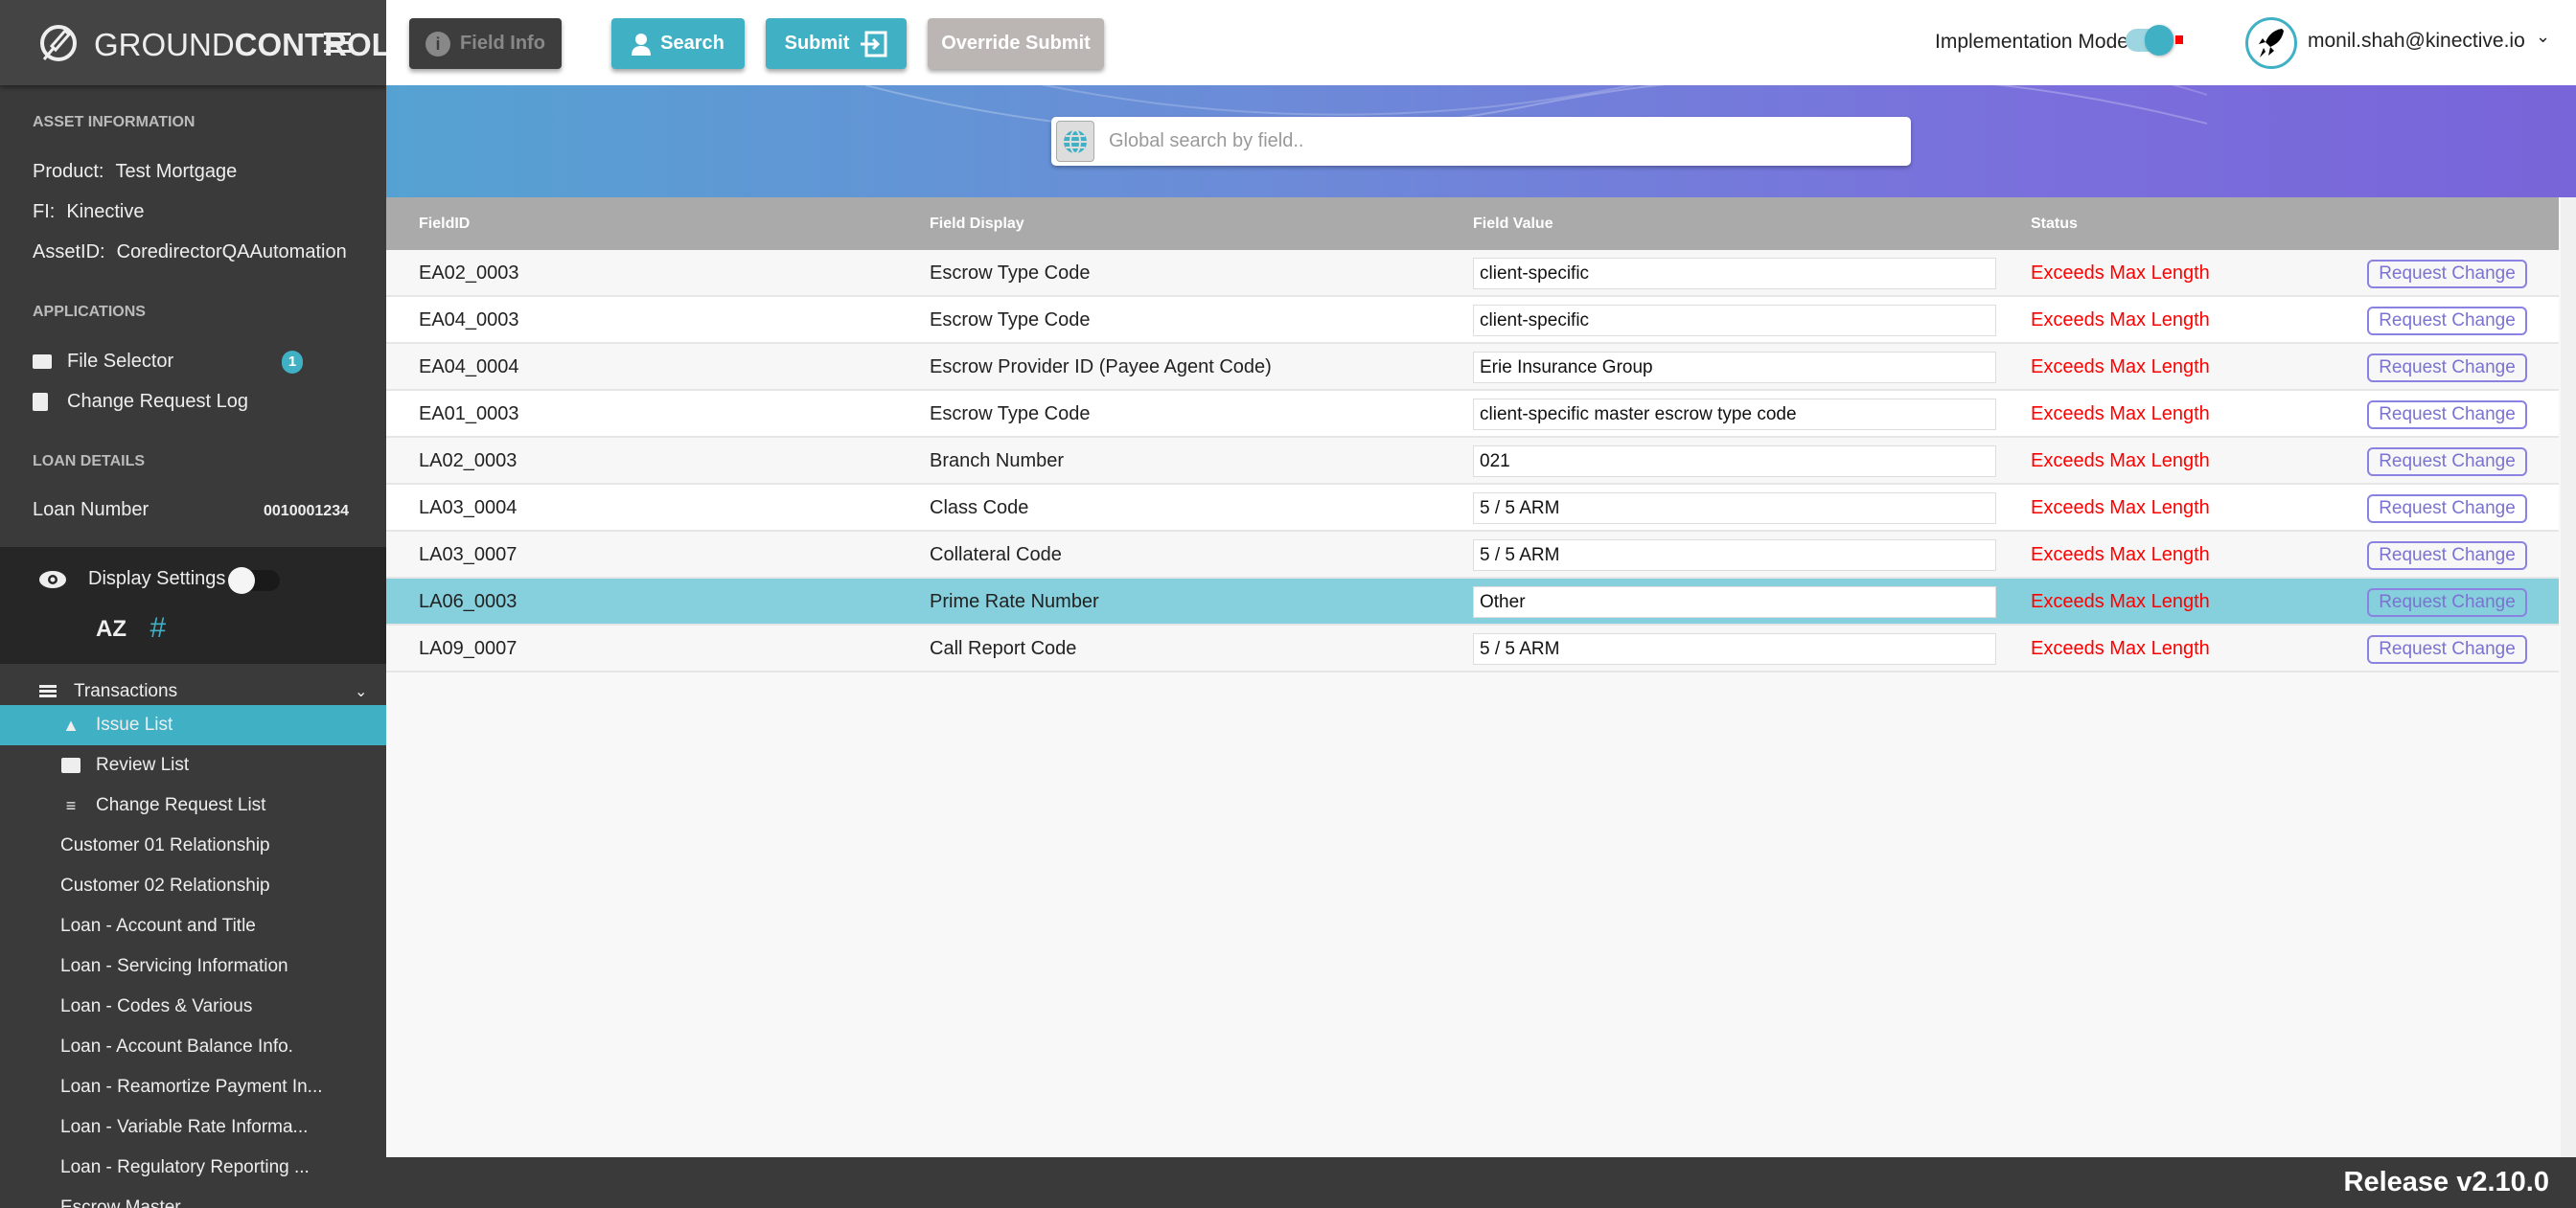 This screenshot has height=1208, width=2576. Describe the element at coordinates (1481, 1183) in the screenshot. I see `footer: Release v2.10.0` at that location.